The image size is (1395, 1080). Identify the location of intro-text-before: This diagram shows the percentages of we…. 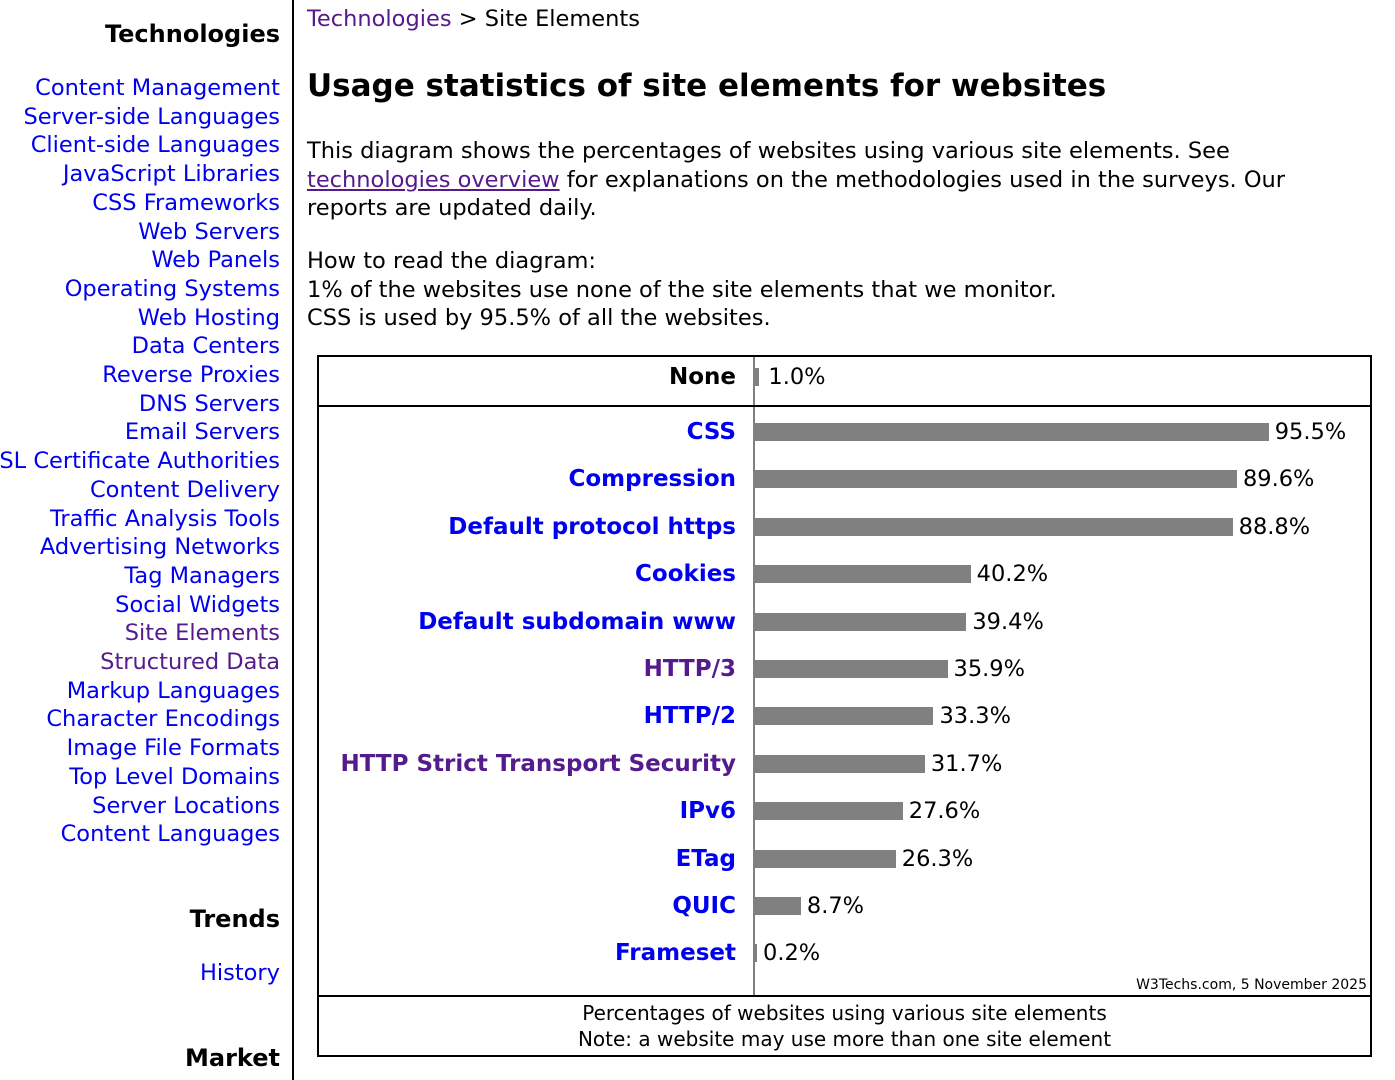
(768, 151).